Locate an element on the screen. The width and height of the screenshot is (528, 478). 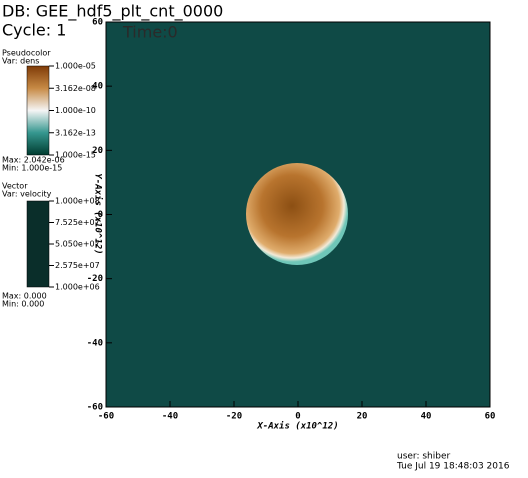
x-axis-label: X-Axis (x10^12) is located at coordinates (297, 426).